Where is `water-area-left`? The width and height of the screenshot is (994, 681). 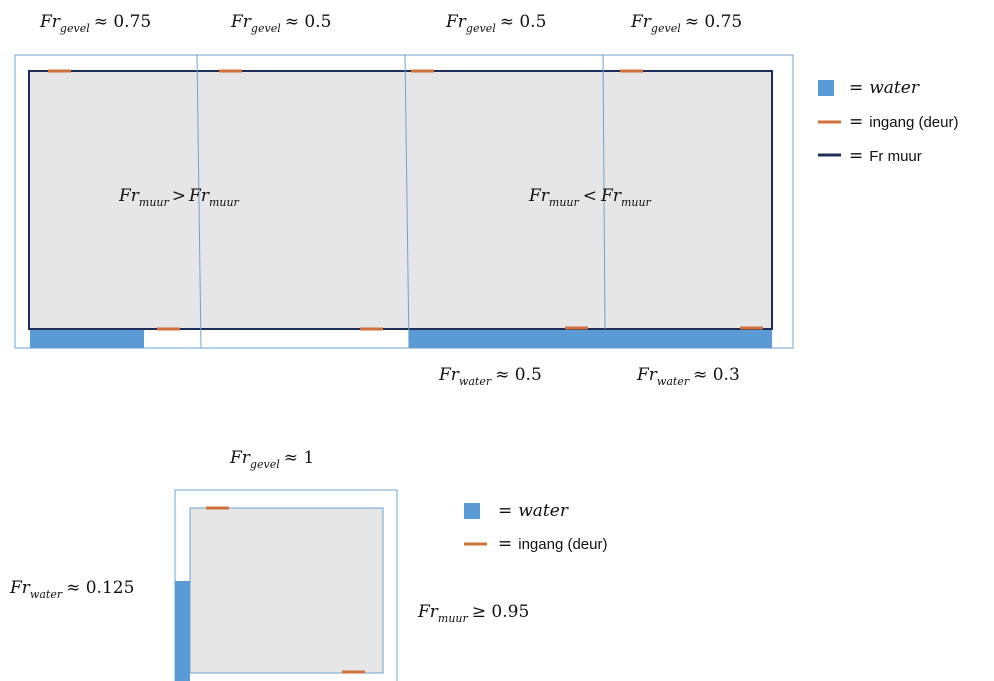 water-area-left is located at coordinates (87, 338).